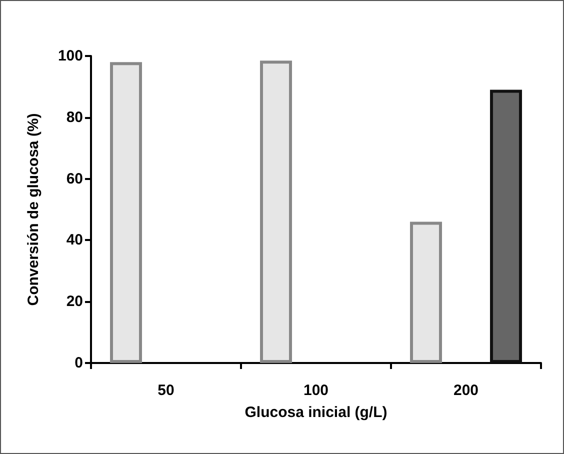 The image size is (564, 454). What do you see at coordinates (316, 390) in the screenshot?
I see `x-tick-label: 100` at bounding box center [316, 390].